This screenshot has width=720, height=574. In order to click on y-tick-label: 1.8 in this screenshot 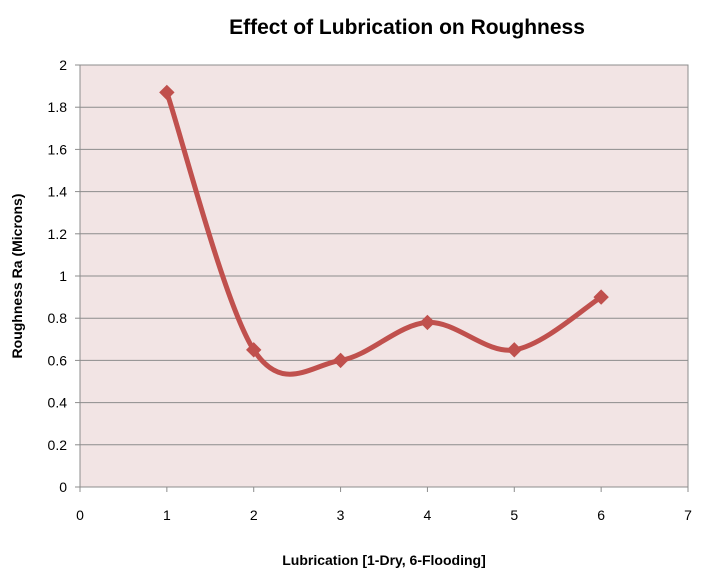, I will do `click(58, 107)`.